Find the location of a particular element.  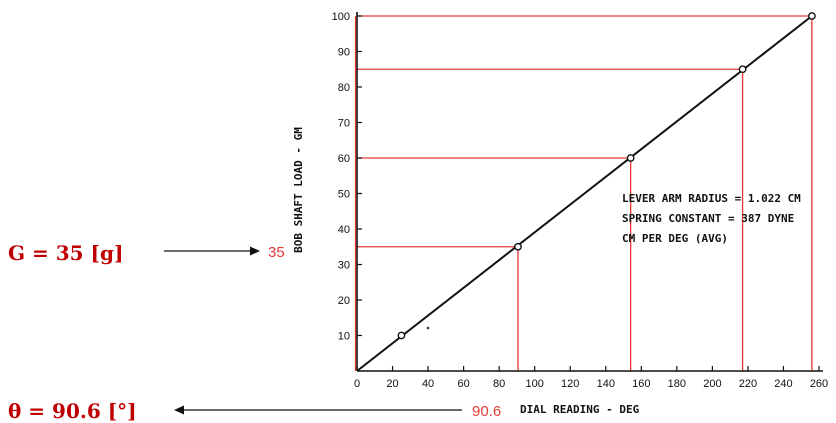

x-tick-label: 80 is located at coordinates (499, 384).